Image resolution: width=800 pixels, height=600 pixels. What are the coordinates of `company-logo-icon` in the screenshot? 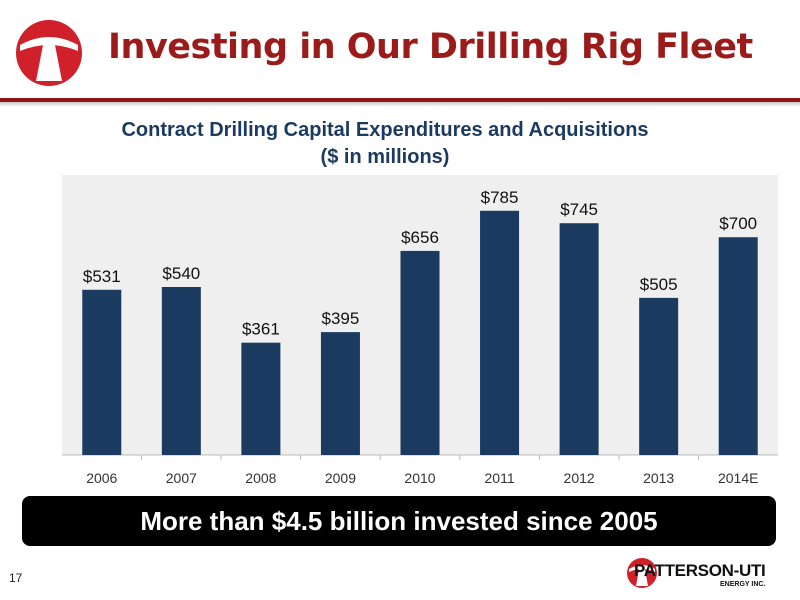 It's located at (49, 53).